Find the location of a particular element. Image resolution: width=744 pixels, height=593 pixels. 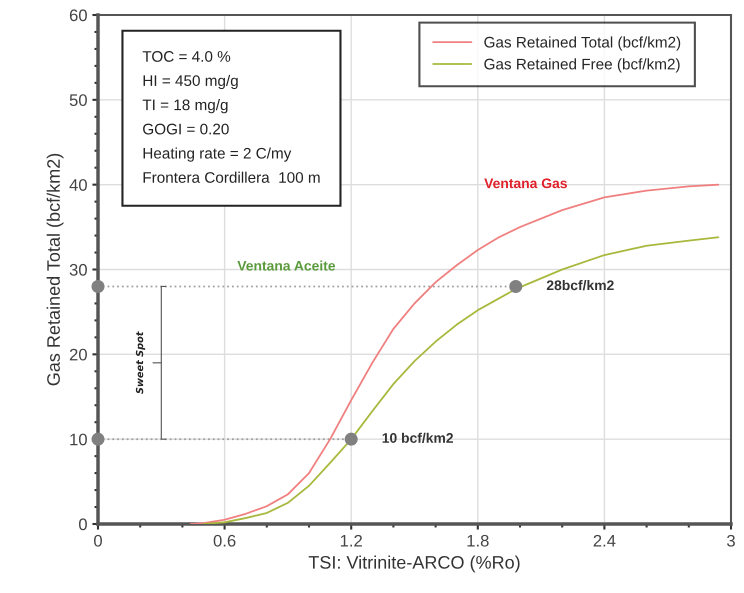

annotation: 10 bcf/km2 is located at coordinates (417, 438).